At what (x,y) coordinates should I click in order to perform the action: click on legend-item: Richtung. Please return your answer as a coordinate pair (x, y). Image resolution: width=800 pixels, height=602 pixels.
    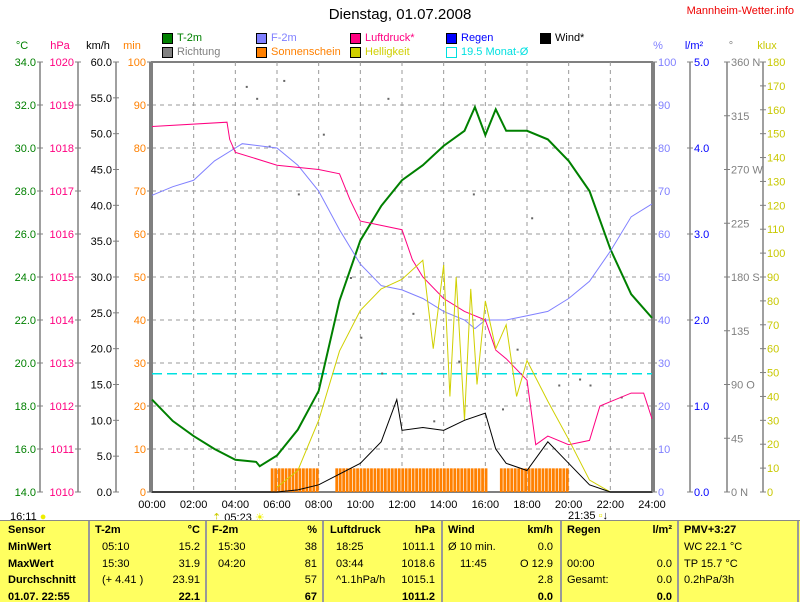
    Looking at the image, I should click on (191, 52).